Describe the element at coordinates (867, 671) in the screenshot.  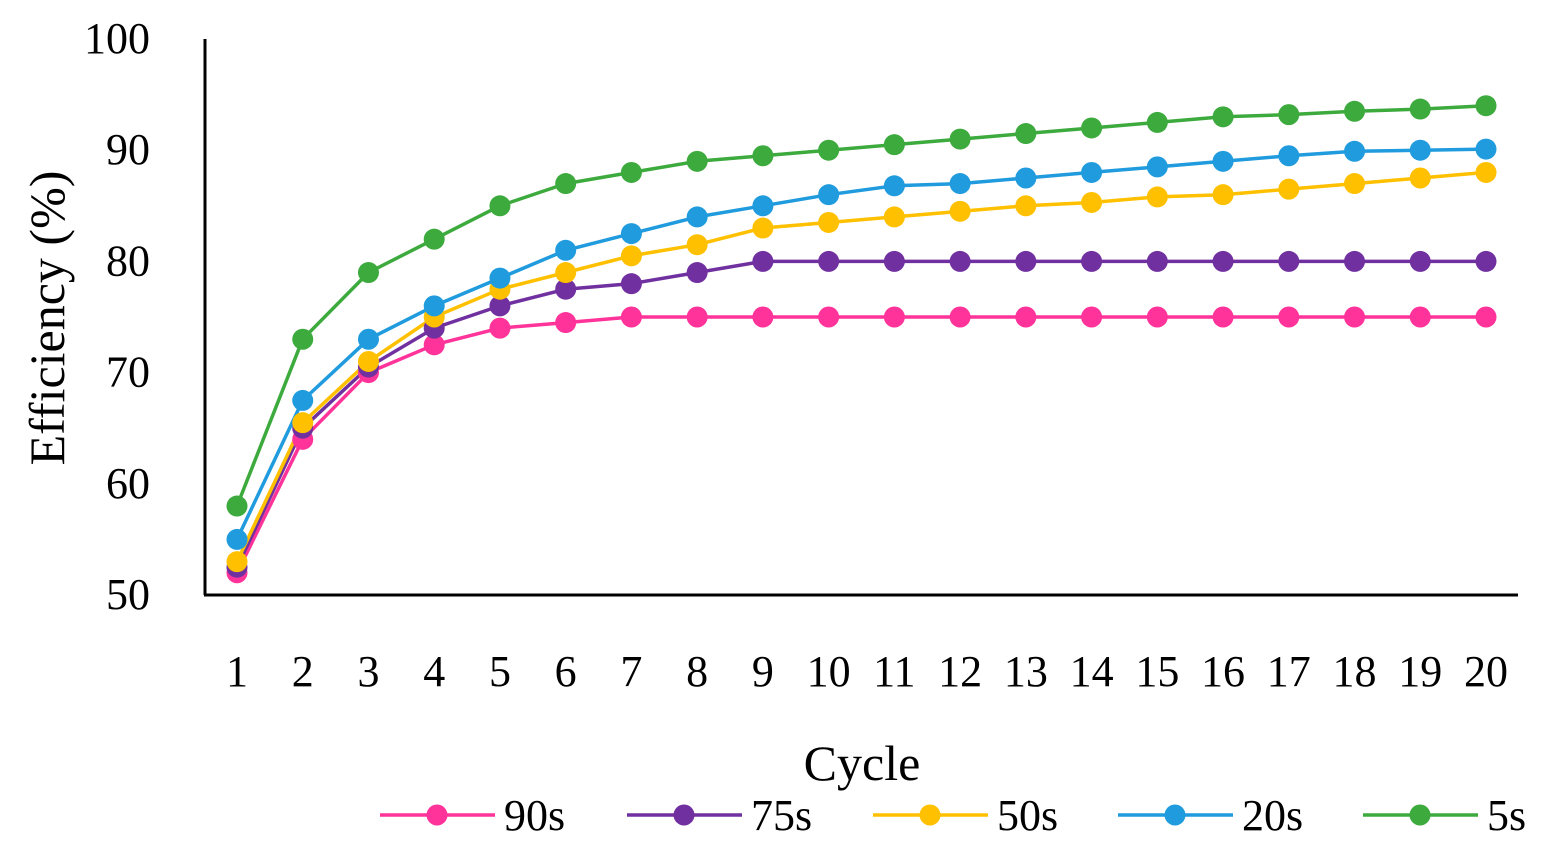
I see `x-tick-labels: 1 2 3 4 5 6 7 8 9 10 11 12 13 14 15 16 17 18 19 20` at that location.